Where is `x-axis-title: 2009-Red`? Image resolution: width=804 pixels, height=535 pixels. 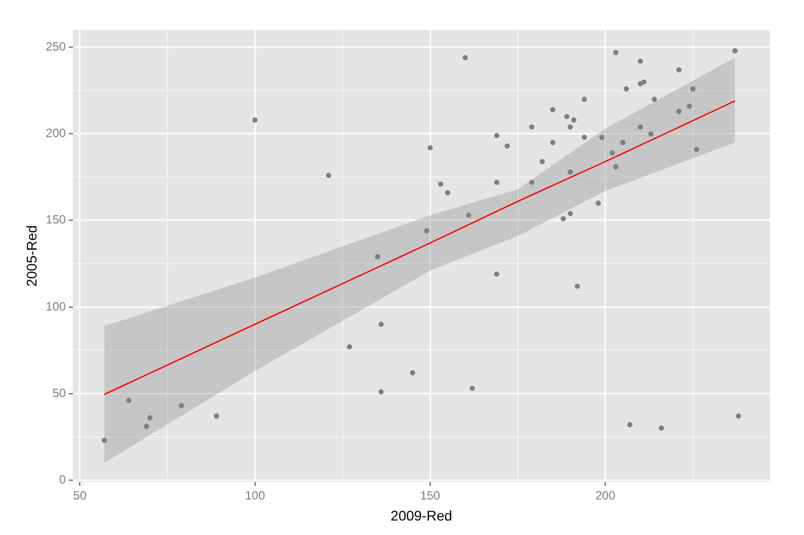
x-axis-title: 2009-Red is located at coordinates (421, 515).